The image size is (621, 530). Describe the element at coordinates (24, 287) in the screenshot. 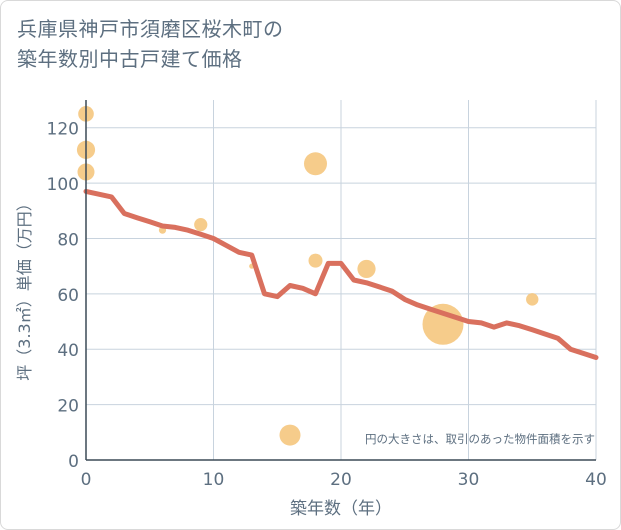

I see `y-axis-label: 坪（3.3㎡）単価（万円）` at that location.